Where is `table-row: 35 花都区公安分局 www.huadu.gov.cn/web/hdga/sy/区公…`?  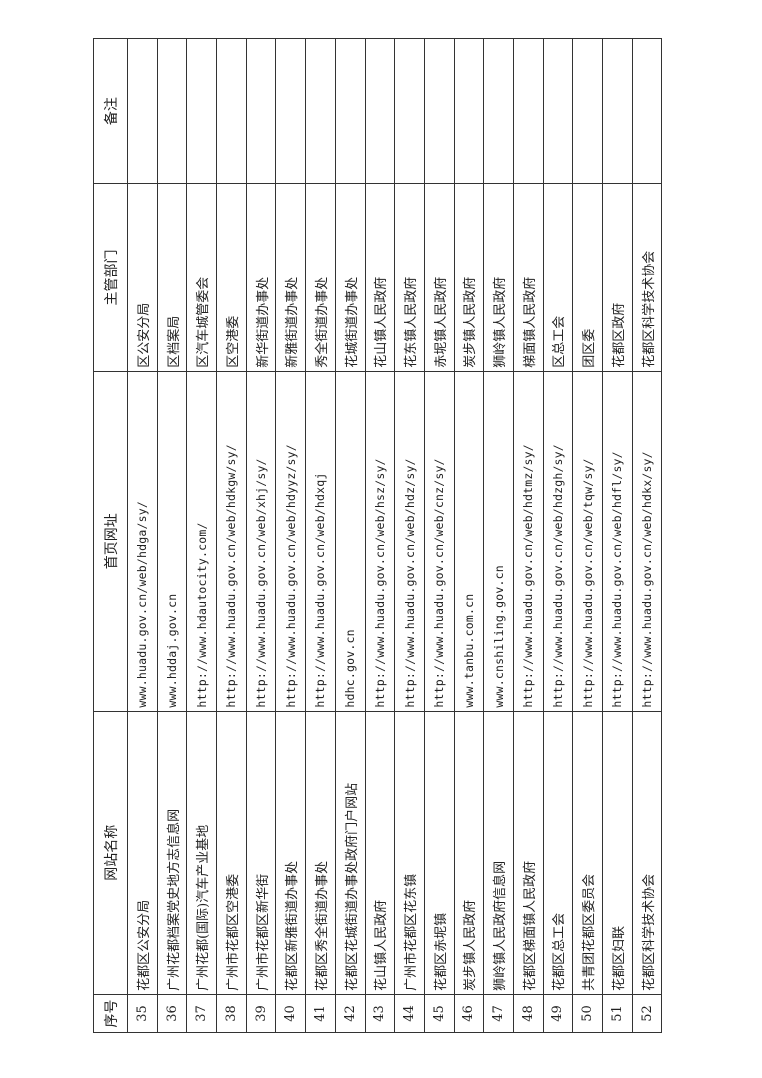 table-row: 35 花都区公安分局 www.huadu.gov.cn/web/hdga/sy/区公… is located at coordinates (142, 535).